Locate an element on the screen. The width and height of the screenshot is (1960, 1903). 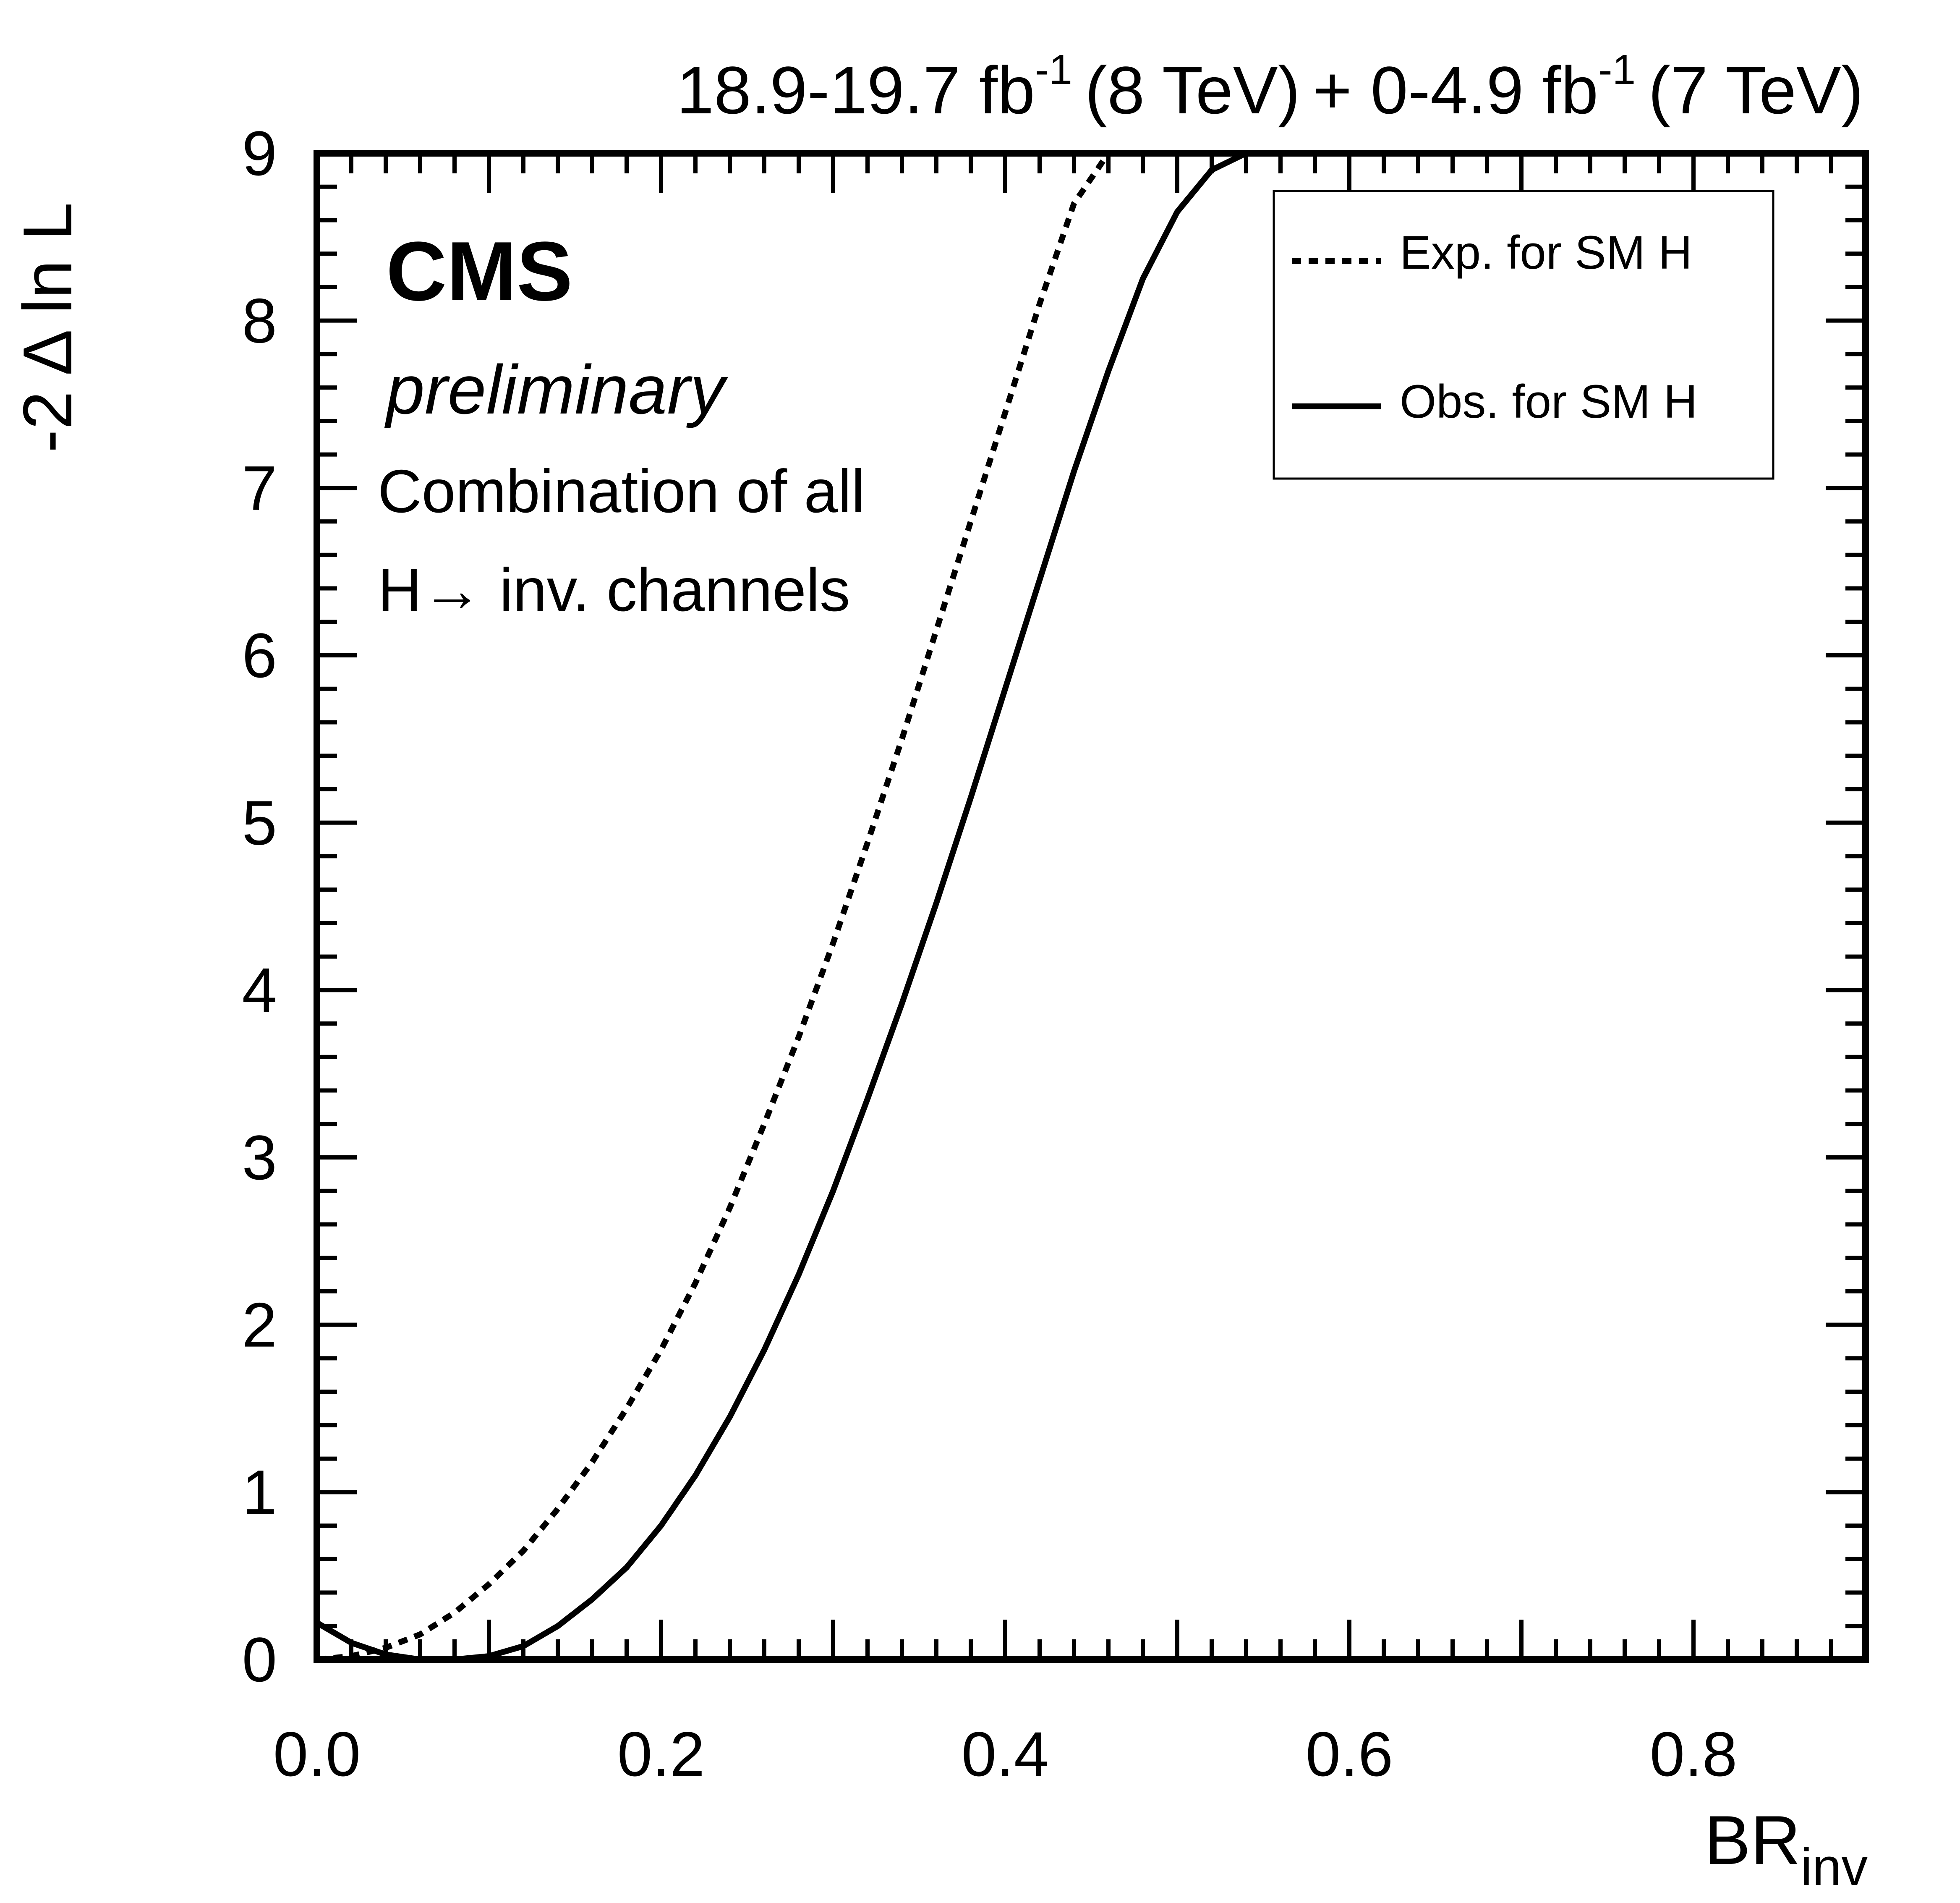
legend-box is located at coordinates (1523, 335).